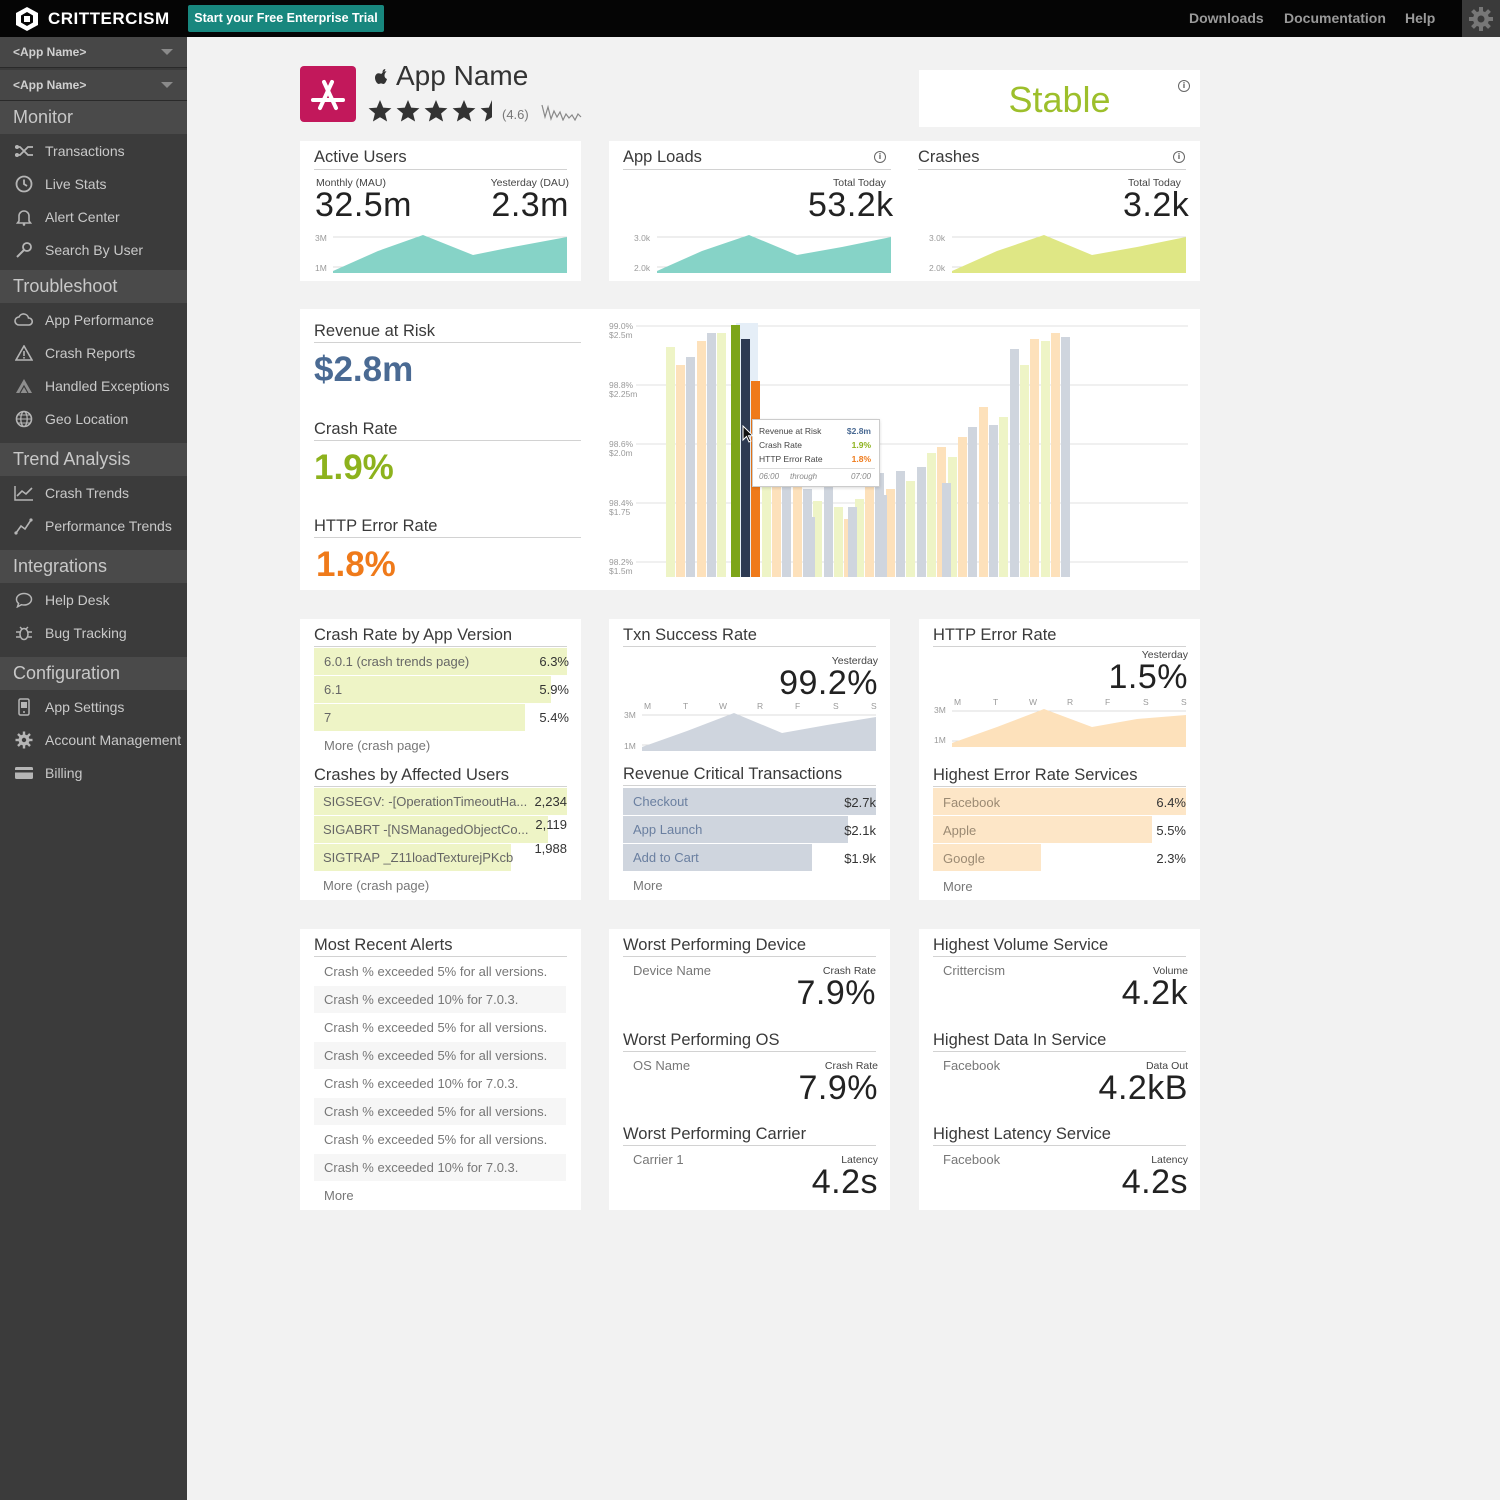  I want to click on documentation-link: Documentation, so click(1335, 18).